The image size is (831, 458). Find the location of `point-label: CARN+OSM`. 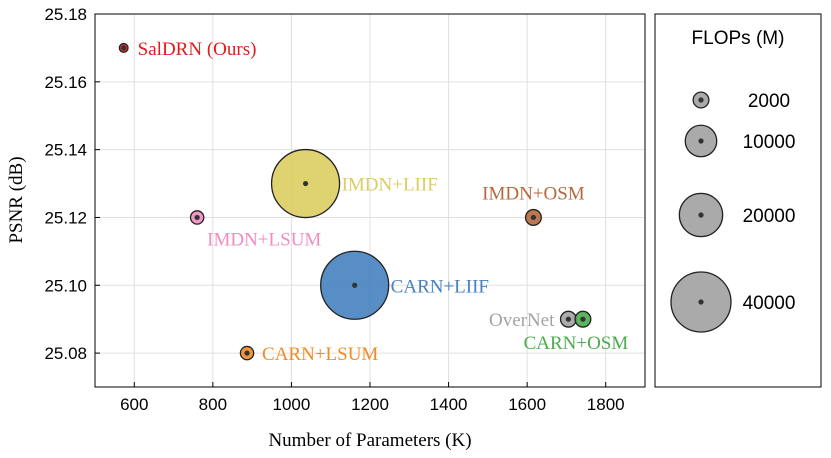

point-label: CARN+OSM is located at coordinates (576, 343).